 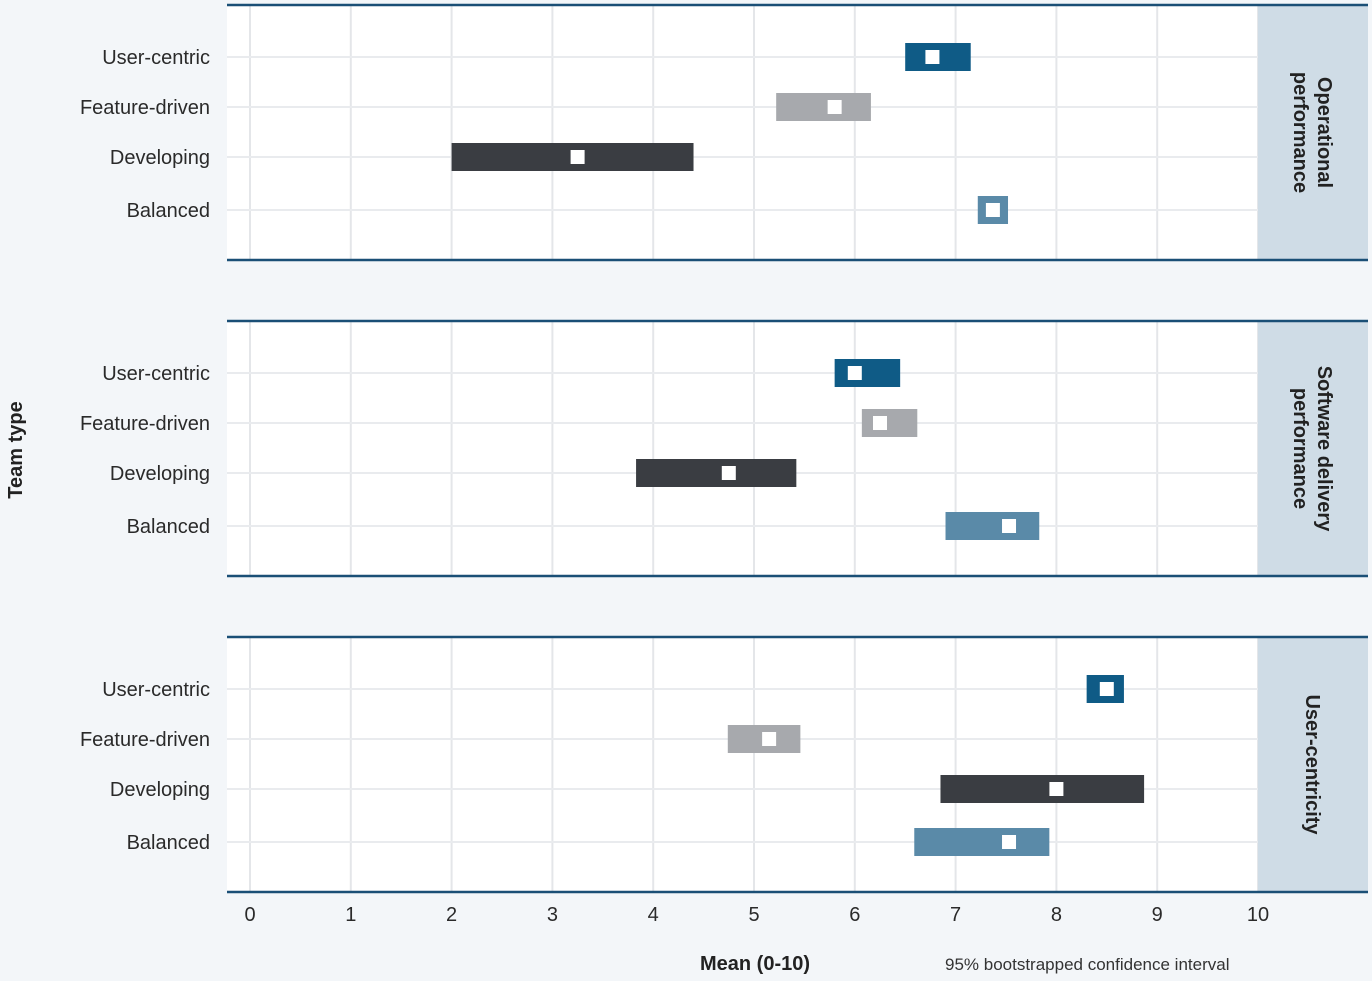 I want to click on x-axis-title: Mean (0-10), so click(x=755, y=964).